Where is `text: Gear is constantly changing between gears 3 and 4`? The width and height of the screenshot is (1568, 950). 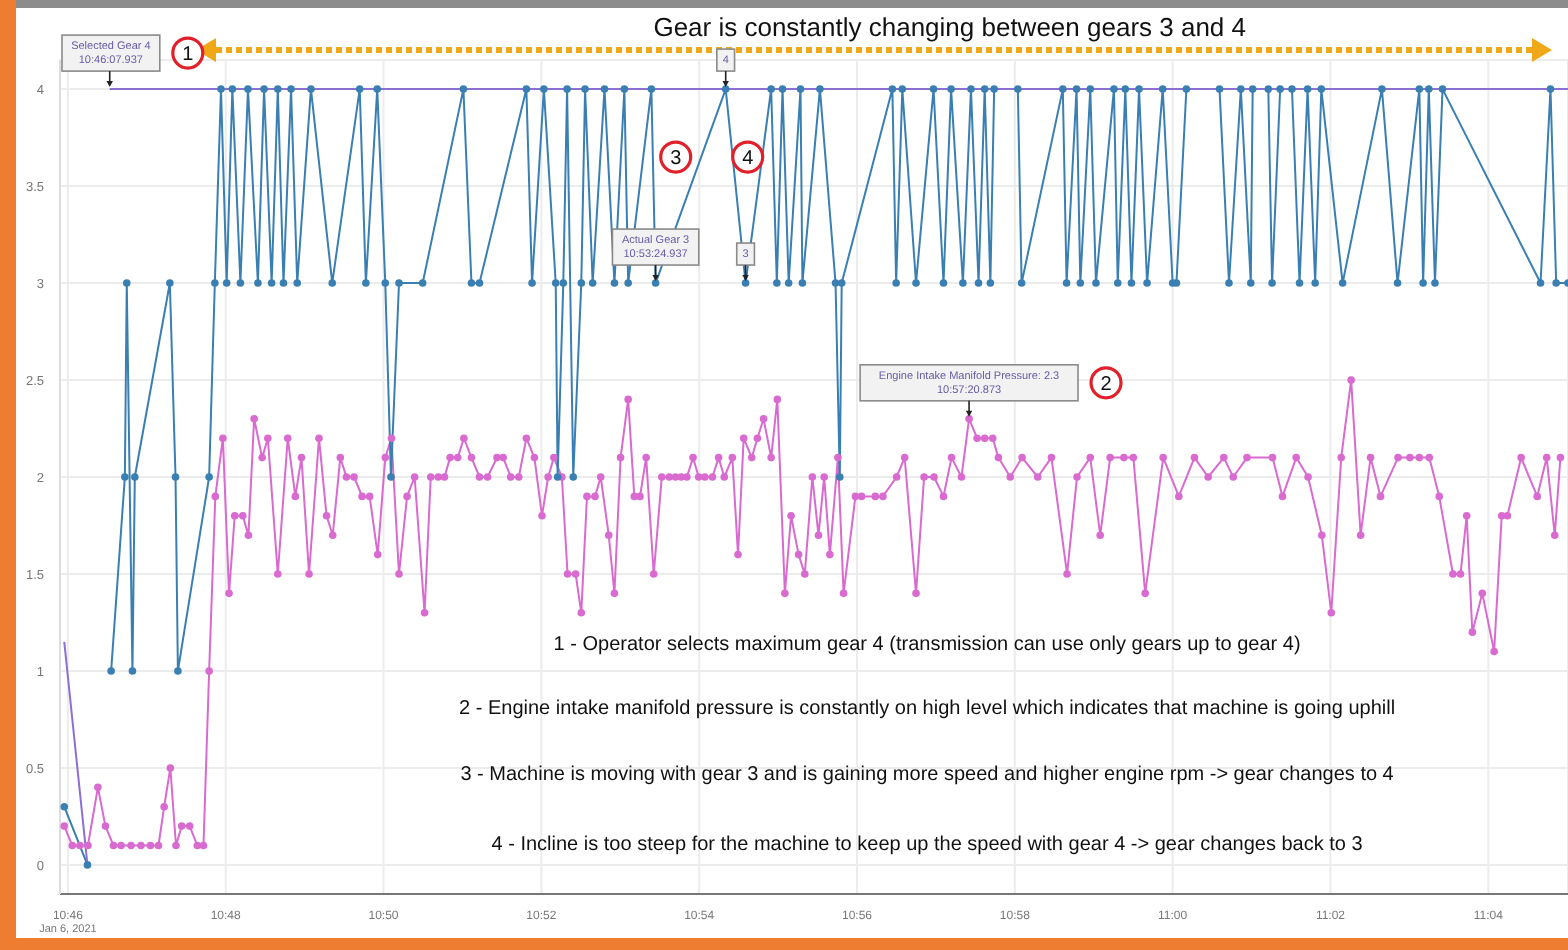 text: Gear is constantly changing between gears 3 and 4 is located at coordinates (950, 27).